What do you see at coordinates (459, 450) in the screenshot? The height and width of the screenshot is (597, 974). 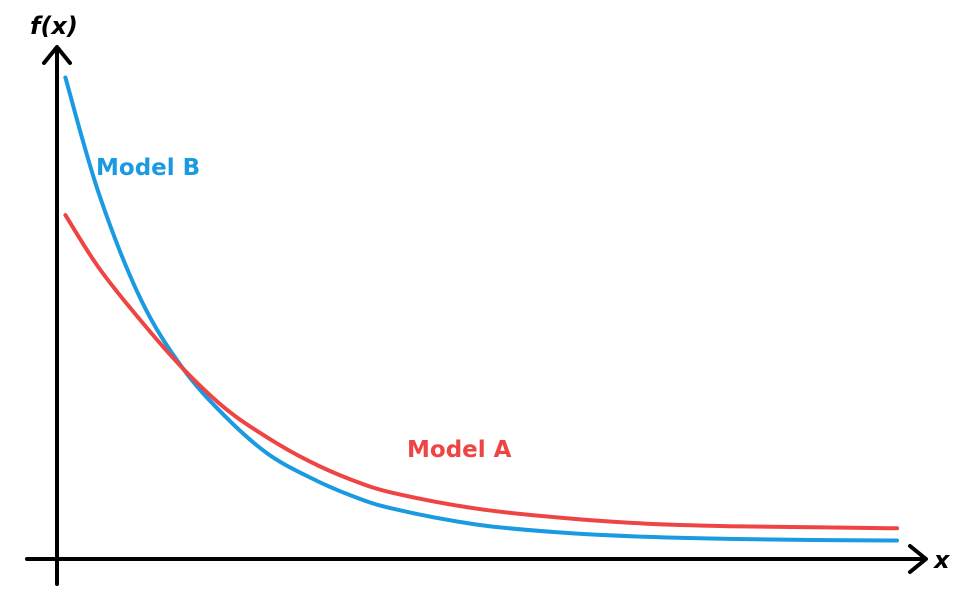 I see `series-label-model-a: Model A` at bounding box center [459, 450].